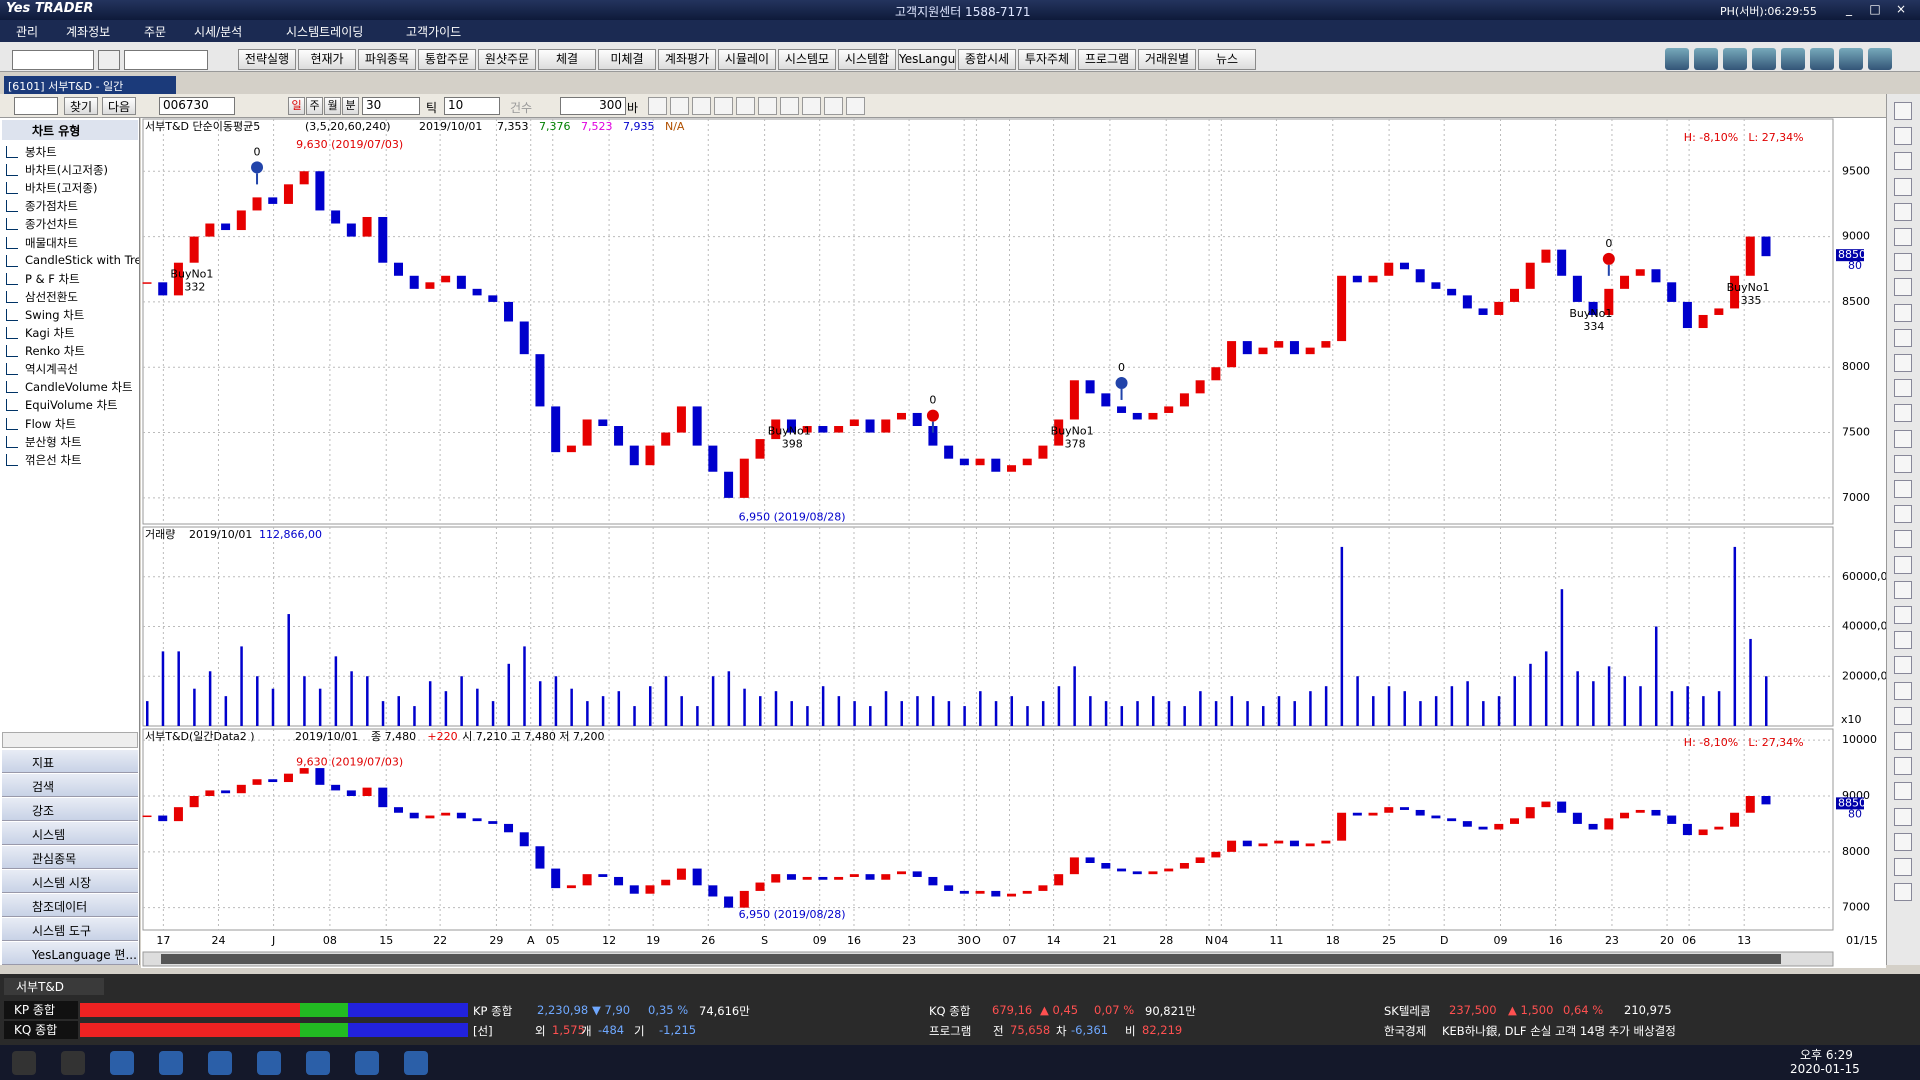 The width and height of the screenshot is (1920, 1080). I want to click on menu-item: 관리, so click(27, 32).